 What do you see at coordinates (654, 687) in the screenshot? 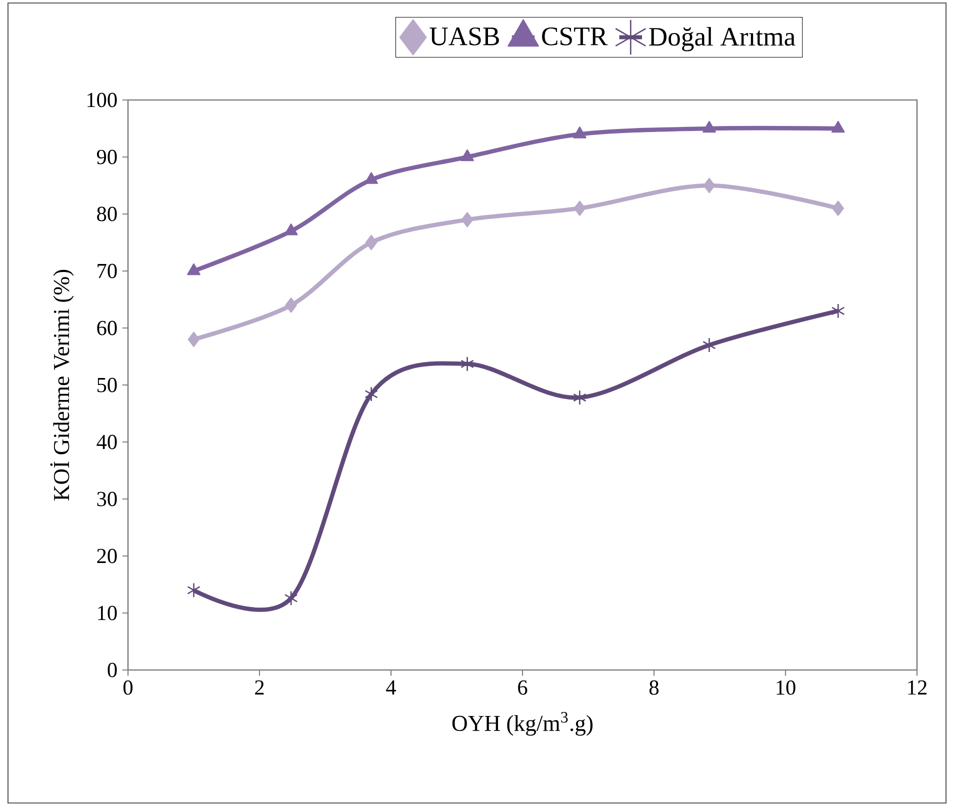
I see `x-tick-label: 8` at bounding box center [654, 687].